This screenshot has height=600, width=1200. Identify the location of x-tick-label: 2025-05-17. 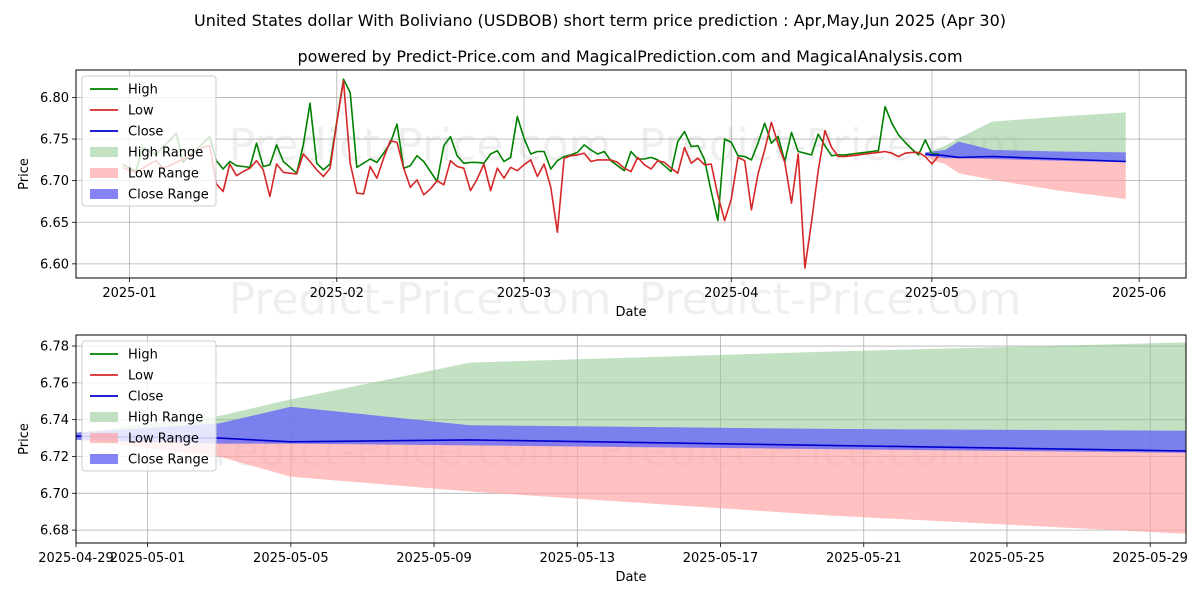
(721, 558).